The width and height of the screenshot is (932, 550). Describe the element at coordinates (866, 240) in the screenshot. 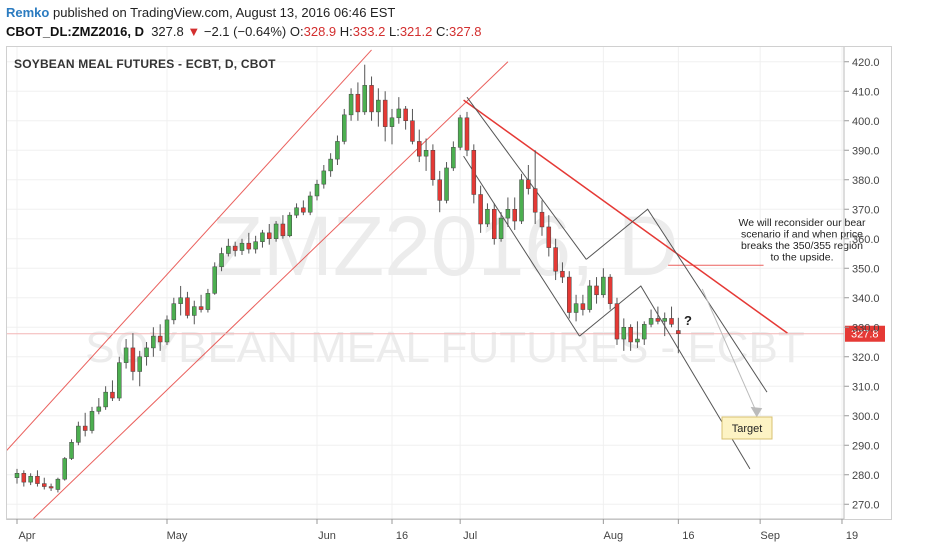

I see `y-tick-label: 360.0` at that location.